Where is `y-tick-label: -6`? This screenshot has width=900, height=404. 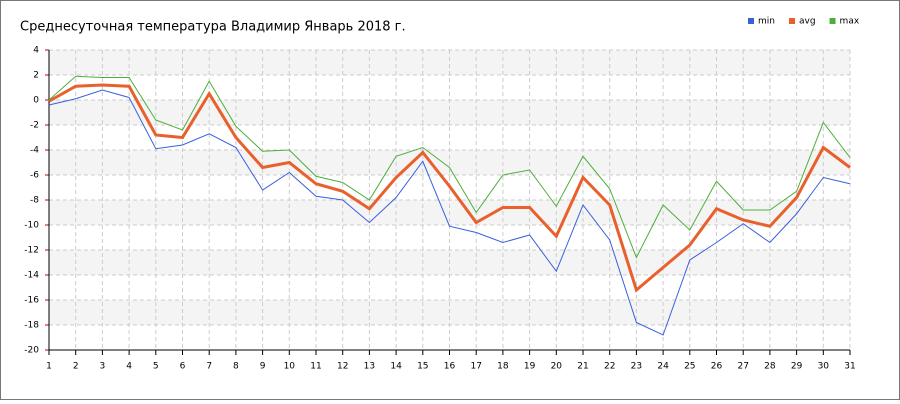
y-tick-label: -6 is located at coordinates (34, 176).